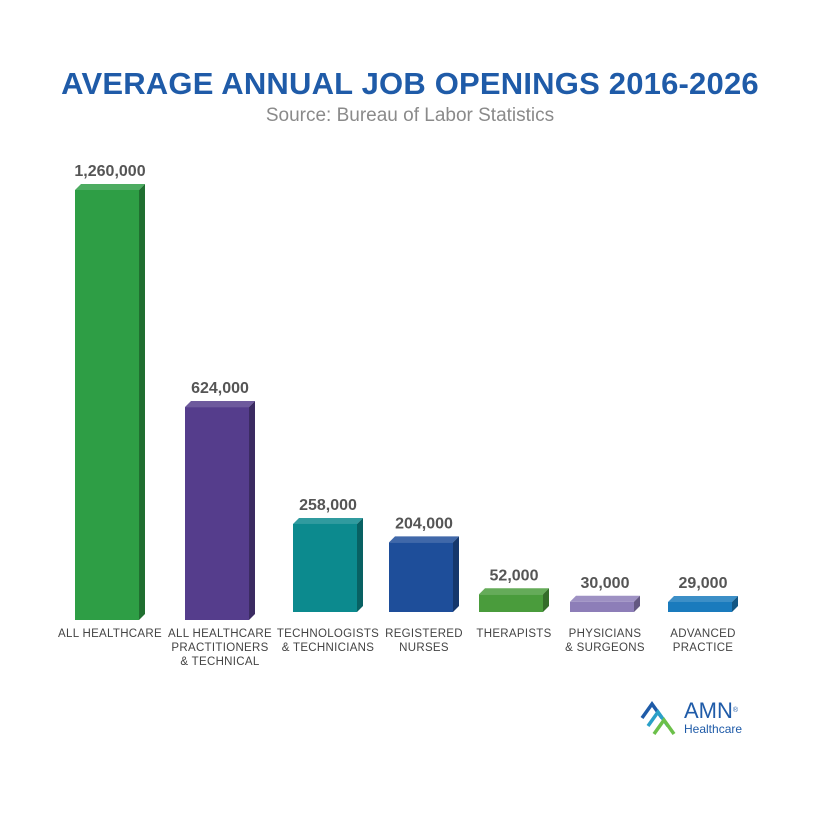 The height and width of the screenshot is (820, 820). Describe the element at coordinates (735, 710) in the screenshot. I see `logo-registered-mark: ®` at that location.